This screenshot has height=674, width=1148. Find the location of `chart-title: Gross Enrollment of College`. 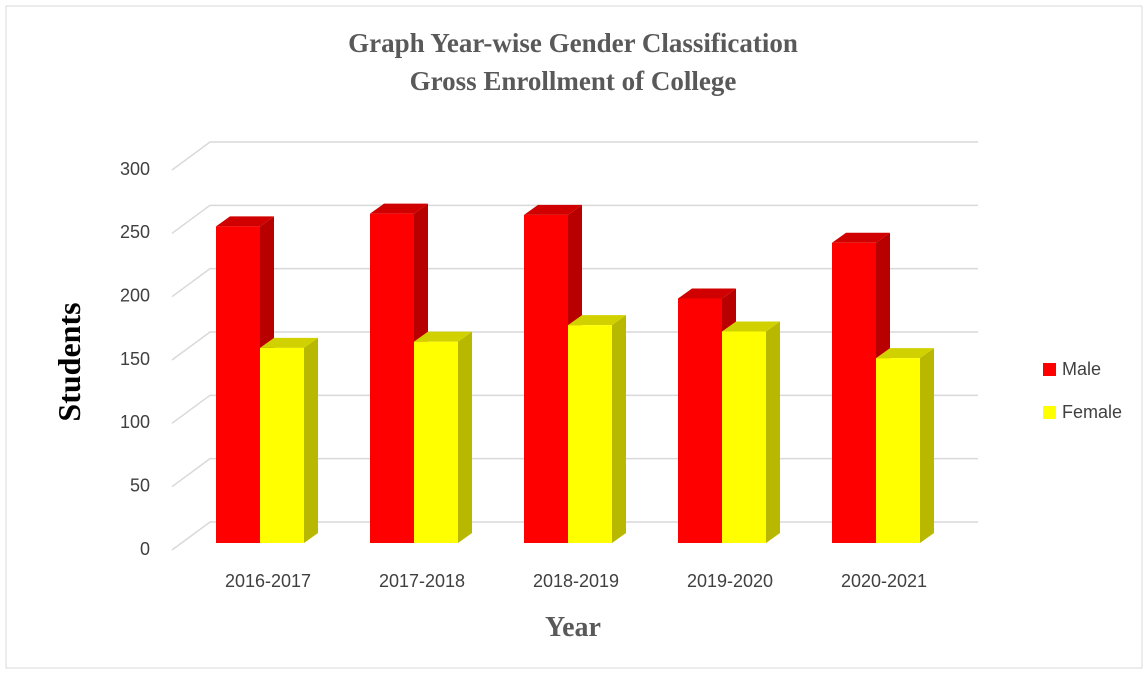

chart-title: Gross Enrollment of College is located at coordinates (573, 81).